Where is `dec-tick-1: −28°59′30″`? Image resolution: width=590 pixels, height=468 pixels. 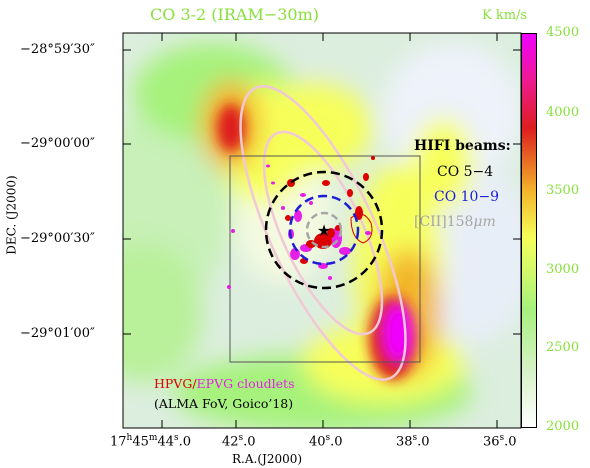
dec-tick-1: −28°59′30″ is located at coordinates (57, 49).